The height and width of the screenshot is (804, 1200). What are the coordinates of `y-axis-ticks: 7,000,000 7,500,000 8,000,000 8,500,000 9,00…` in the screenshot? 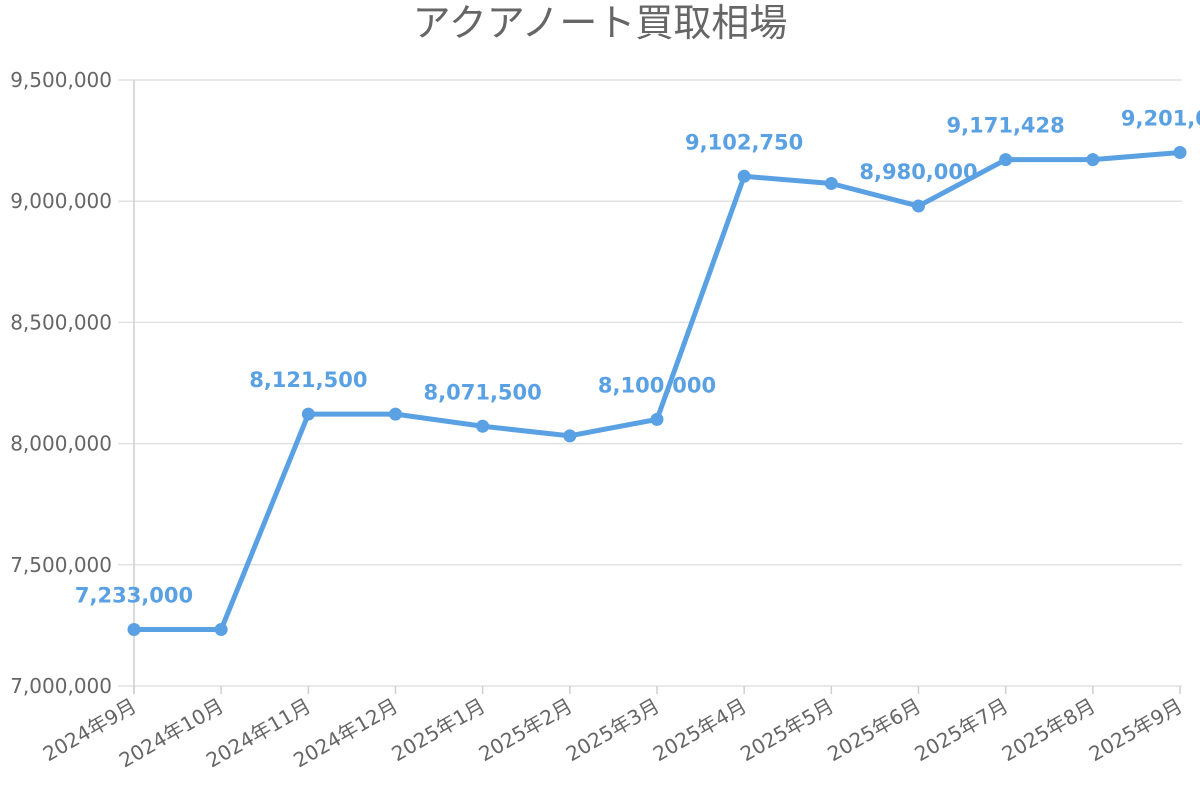 It's located at (61, 383).